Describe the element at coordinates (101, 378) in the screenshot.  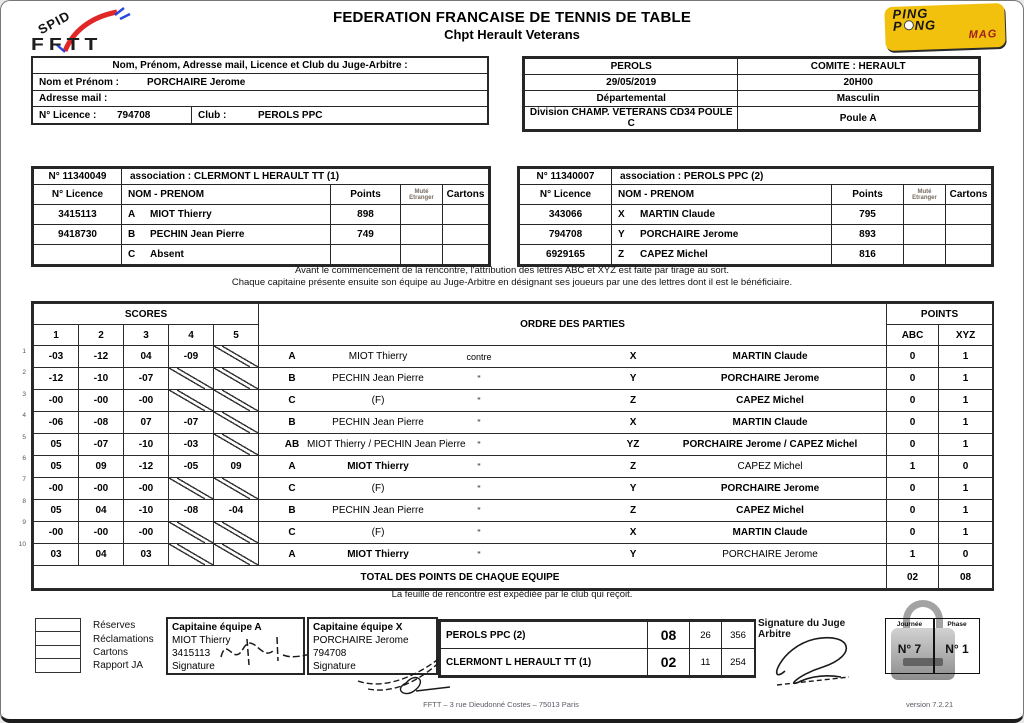
I see `score-cell: -10` at that location.